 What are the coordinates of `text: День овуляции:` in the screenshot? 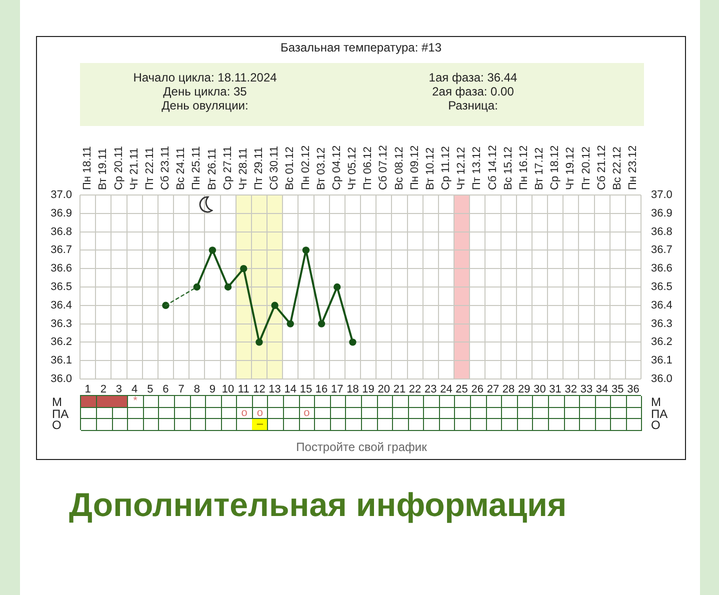 It's located at (205, 105).